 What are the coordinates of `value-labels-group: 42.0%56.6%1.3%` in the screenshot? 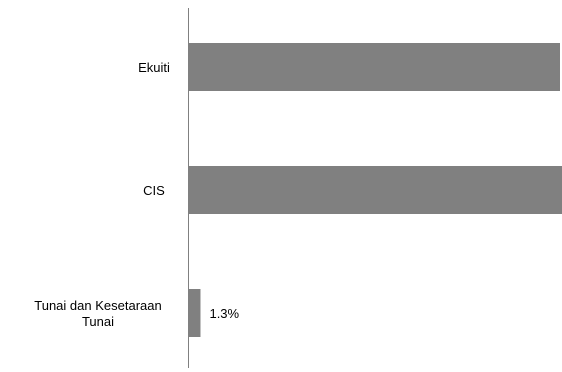 It's located at (224, 313).